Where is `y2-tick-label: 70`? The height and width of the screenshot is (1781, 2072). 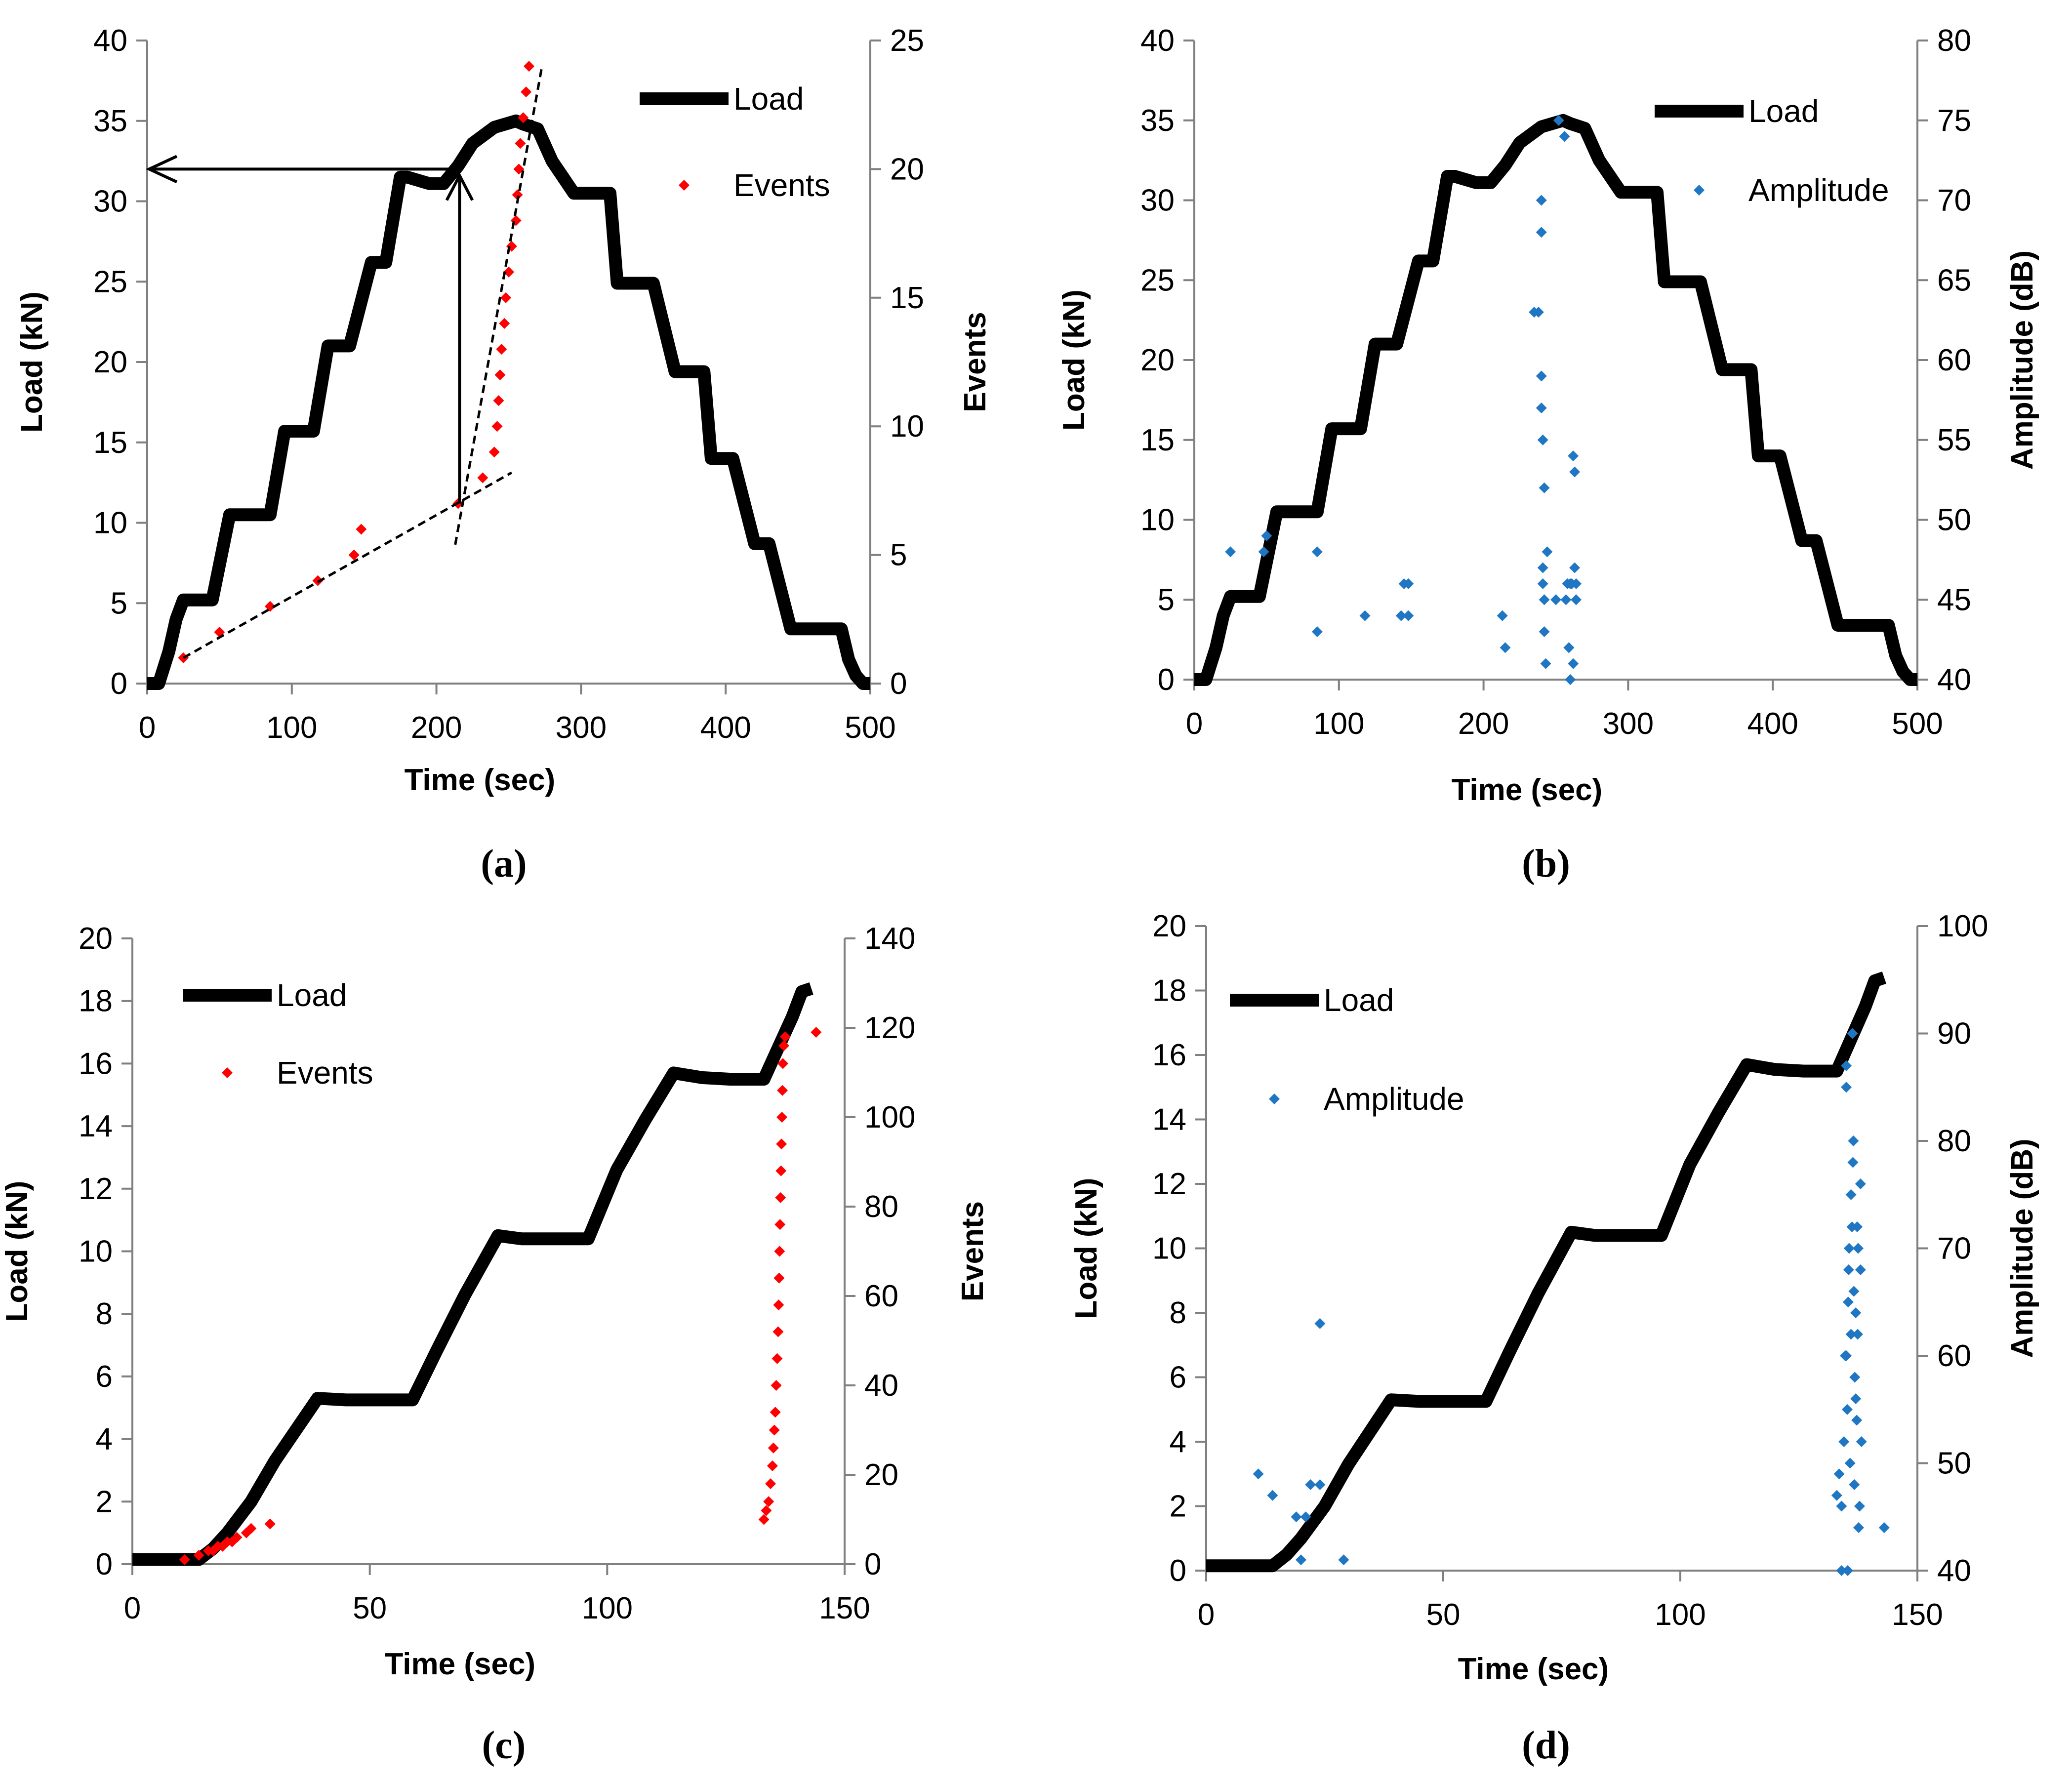
y2-tick-label: 70 is located at coordinates (1954, 1249).